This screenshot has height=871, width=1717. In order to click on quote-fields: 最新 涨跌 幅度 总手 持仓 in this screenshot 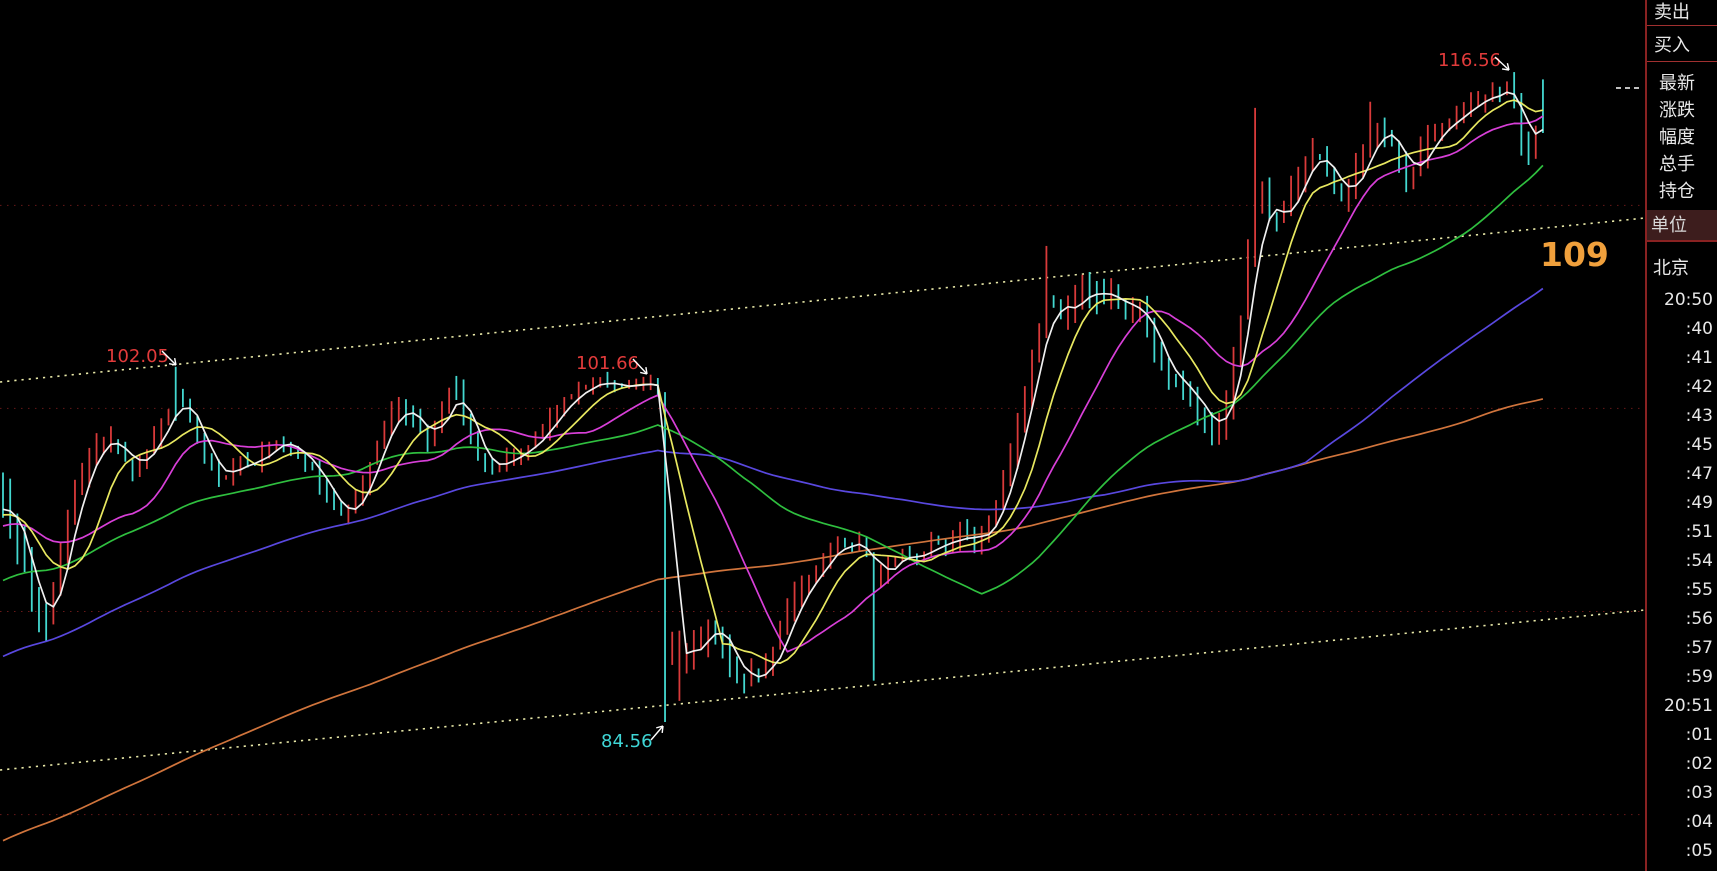, I will do `click(1682, 137)`.